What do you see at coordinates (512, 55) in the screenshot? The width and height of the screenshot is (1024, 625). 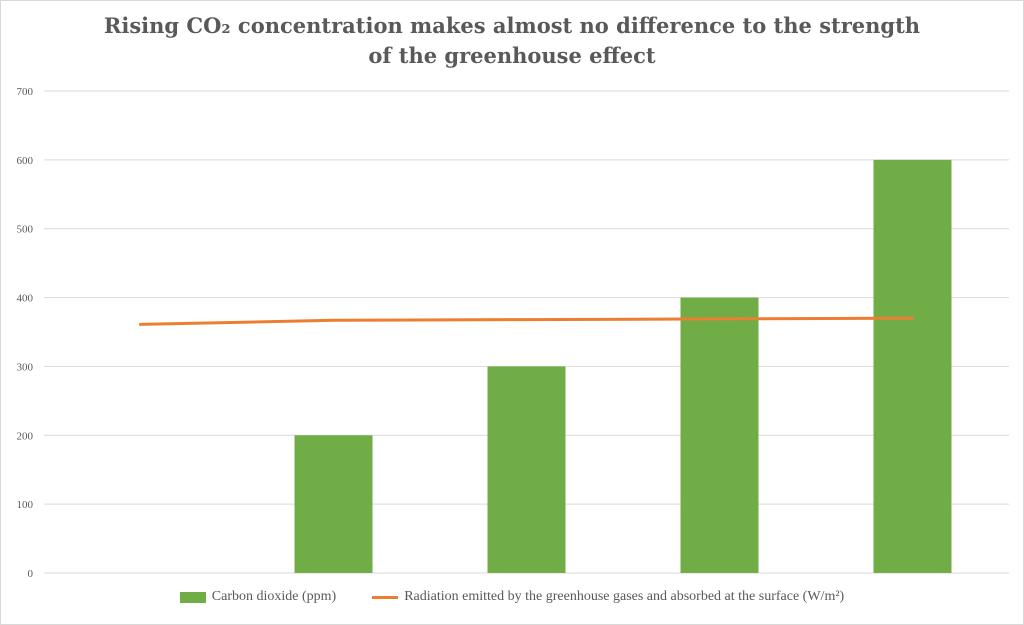 I see `chart-title-line-2: of the greenhouse effect` at bounding box center [512, 55].